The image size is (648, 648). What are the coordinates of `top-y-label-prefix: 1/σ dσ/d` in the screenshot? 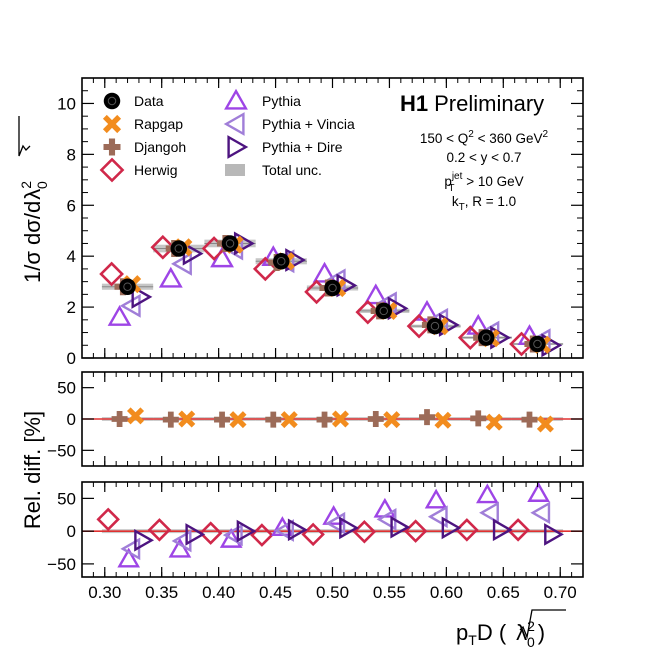 It's located at (32, 242).